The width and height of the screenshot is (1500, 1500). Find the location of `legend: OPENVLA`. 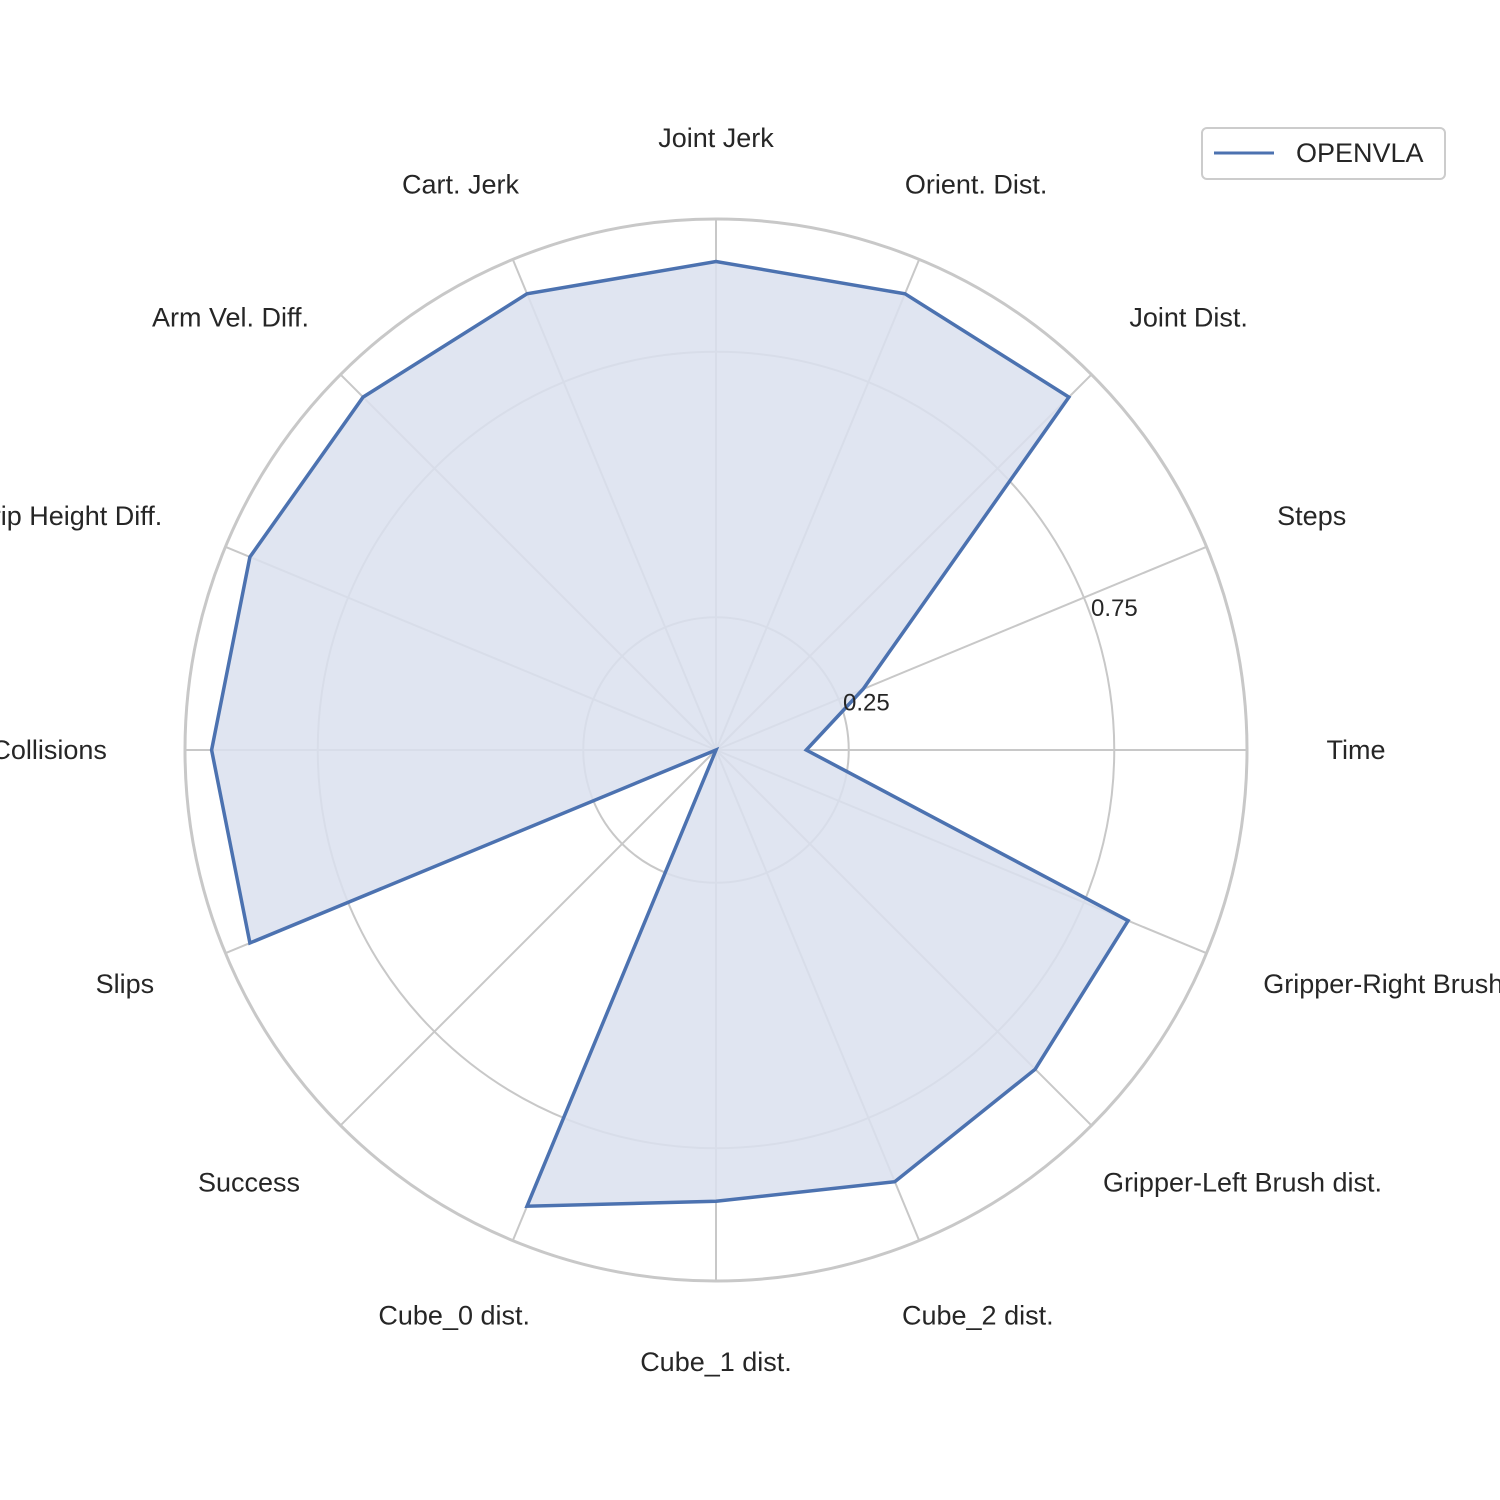

legend: OPENVLA is located at coordinates (1323, 153).